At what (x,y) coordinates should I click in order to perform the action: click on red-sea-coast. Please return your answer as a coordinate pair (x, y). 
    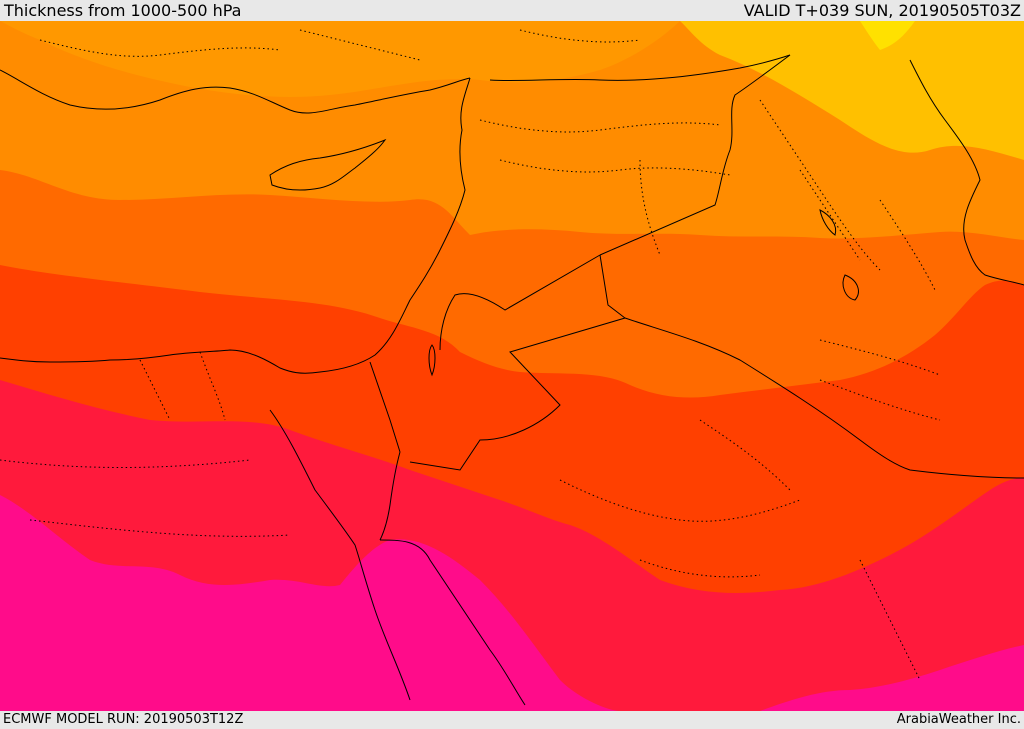
    Looking at the image, I should click on (452, 622).